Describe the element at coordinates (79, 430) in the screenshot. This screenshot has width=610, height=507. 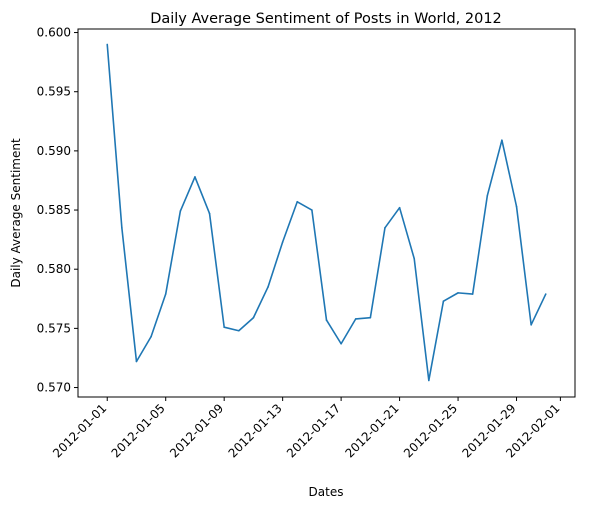
I see `x-tick-label: 2012-01-01` at that location.